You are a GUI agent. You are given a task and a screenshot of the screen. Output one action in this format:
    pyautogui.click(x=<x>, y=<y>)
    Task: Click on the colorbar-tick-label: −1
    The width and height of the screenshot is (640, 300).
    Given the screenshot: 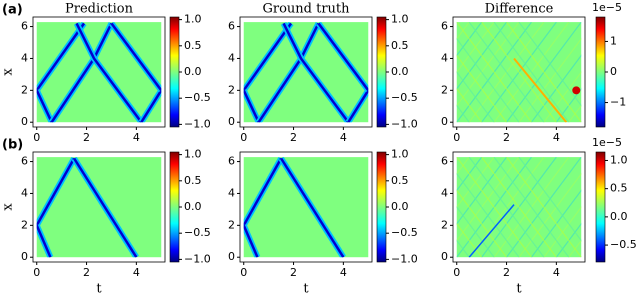 What is the action you would take?
    pyautogui.click(x=618, y=102)
    